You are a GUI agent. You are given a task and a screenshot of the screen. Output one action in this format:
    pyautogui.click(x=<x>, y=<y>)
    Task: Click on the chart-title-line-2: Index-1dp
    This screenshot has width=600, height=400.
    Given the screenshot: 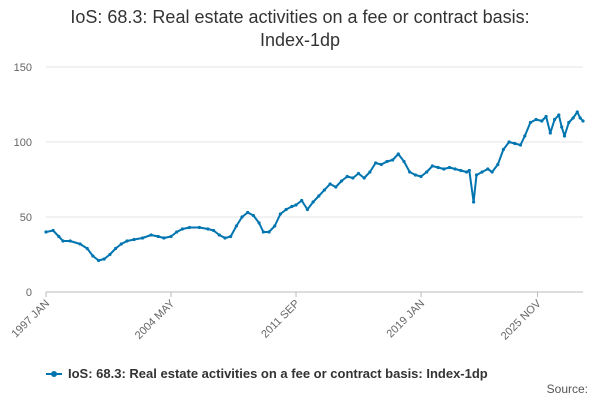 What is the action you would take?
    pyautogui.click(x=300, y=40)
    